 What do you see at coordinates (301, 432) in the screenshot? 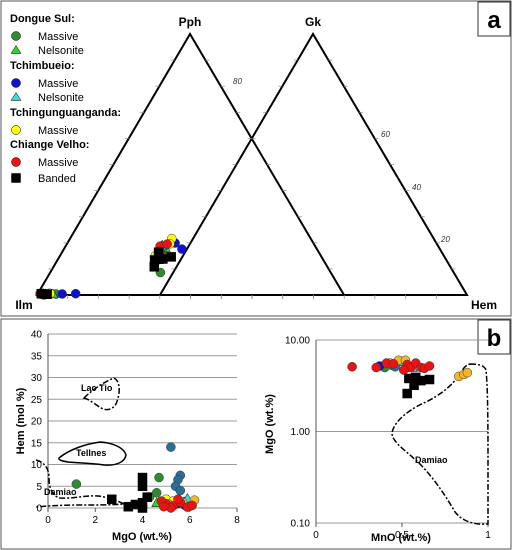
I see `right-ytick-label: 1.00` at bounding box center [301, 432].